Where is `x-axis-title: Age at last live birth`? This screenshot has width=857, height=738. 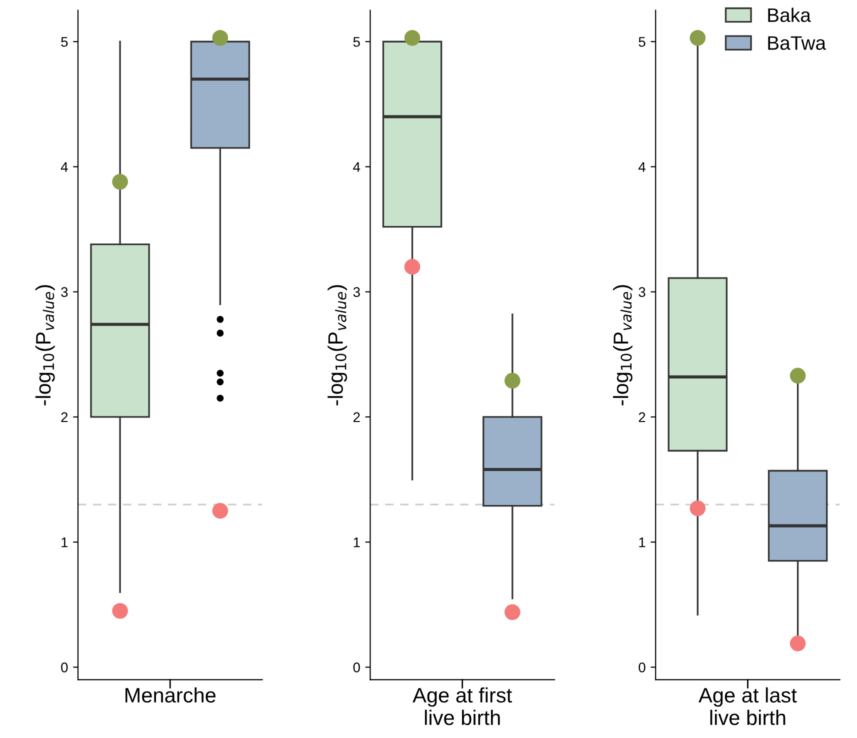
x-axis-title: Age at last live birth is located at coordinates (747, 706).